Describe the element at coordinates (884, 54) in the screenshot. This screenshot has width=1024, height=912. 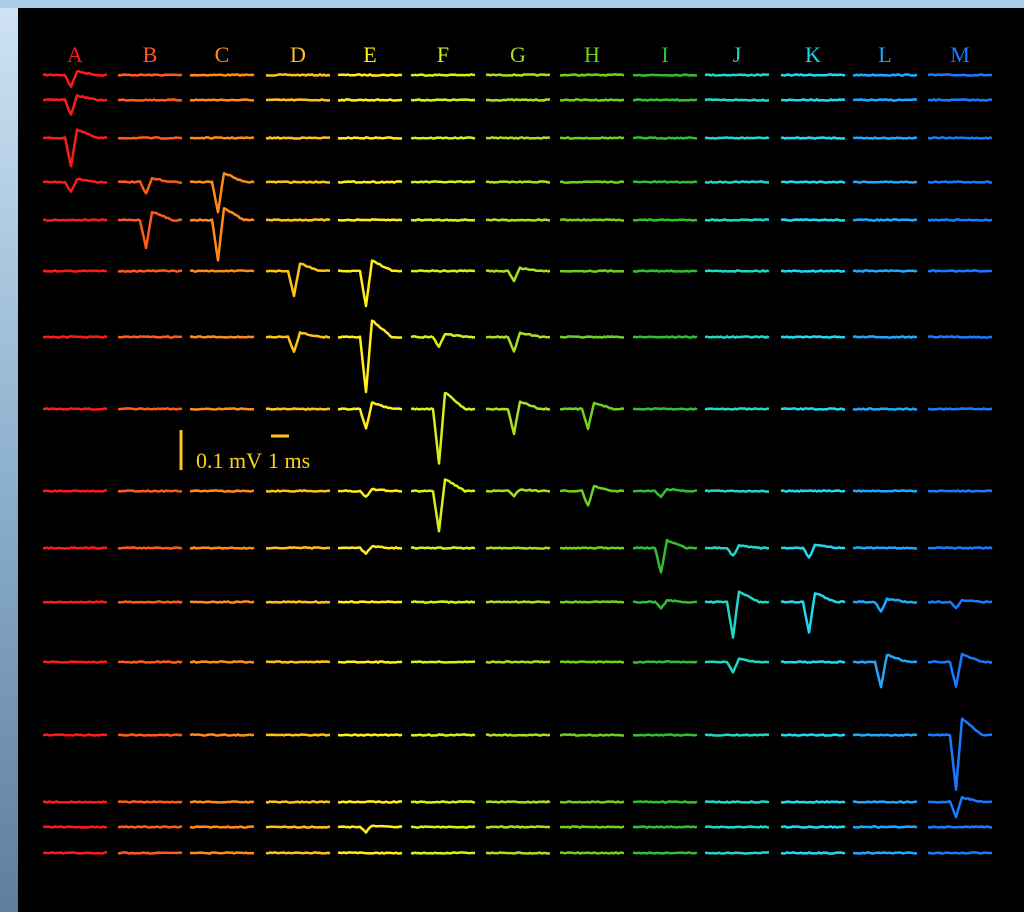
I see `column-label: L` at that location.